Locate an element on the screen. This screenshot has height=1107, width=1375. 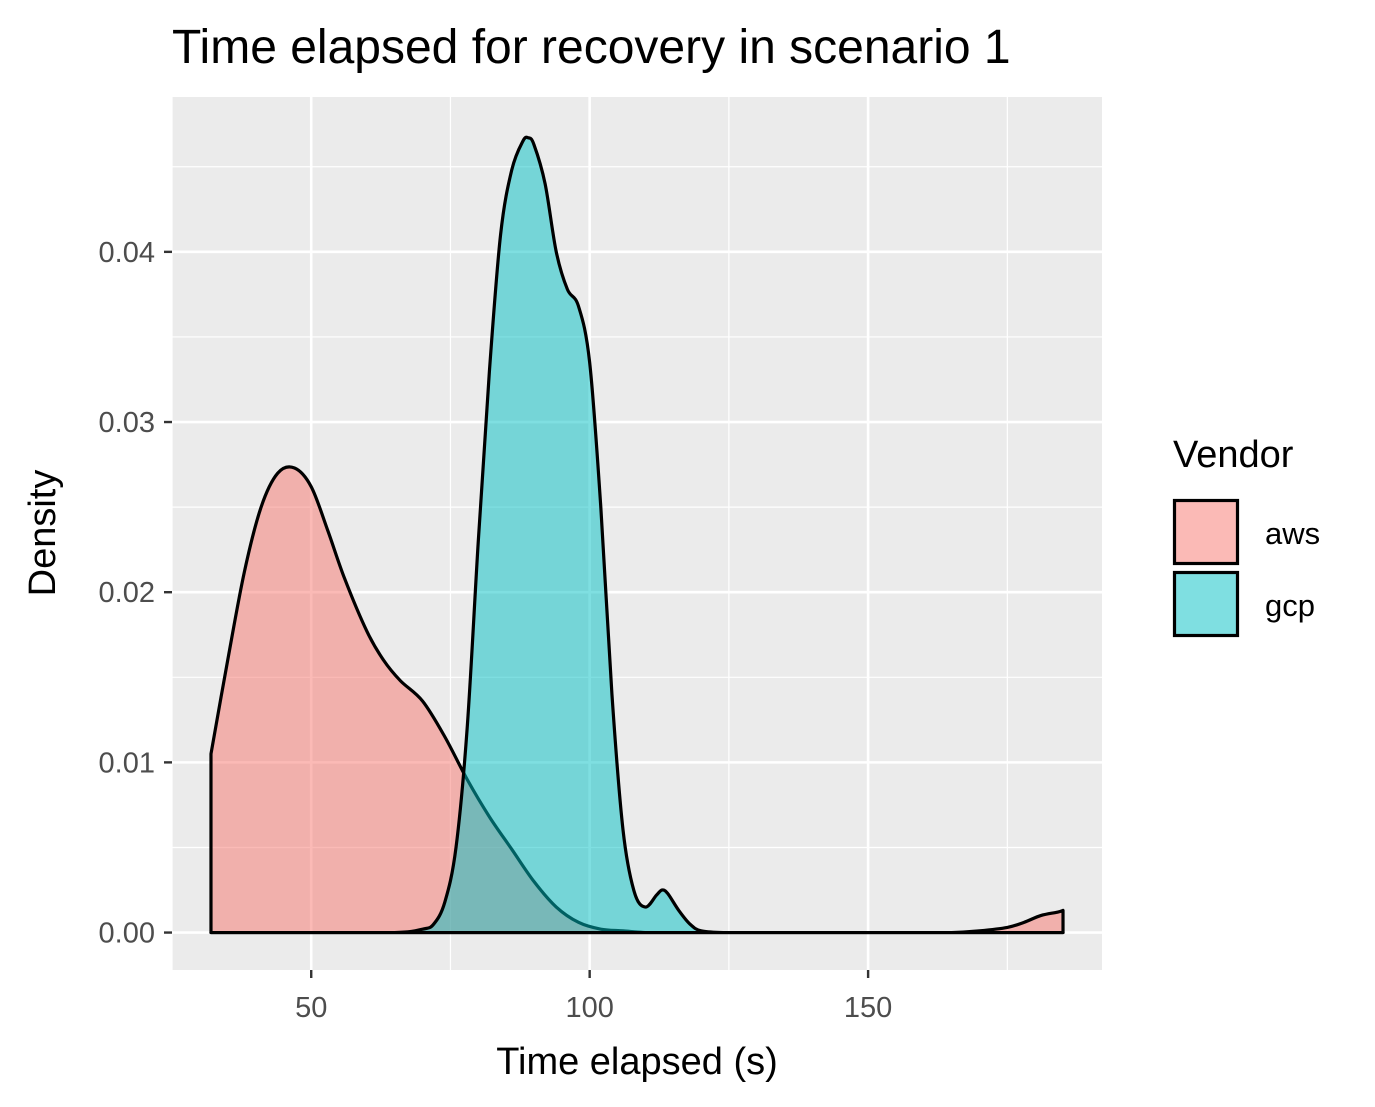
x-tick-label: 50 is located at coordinates (311, 1008).